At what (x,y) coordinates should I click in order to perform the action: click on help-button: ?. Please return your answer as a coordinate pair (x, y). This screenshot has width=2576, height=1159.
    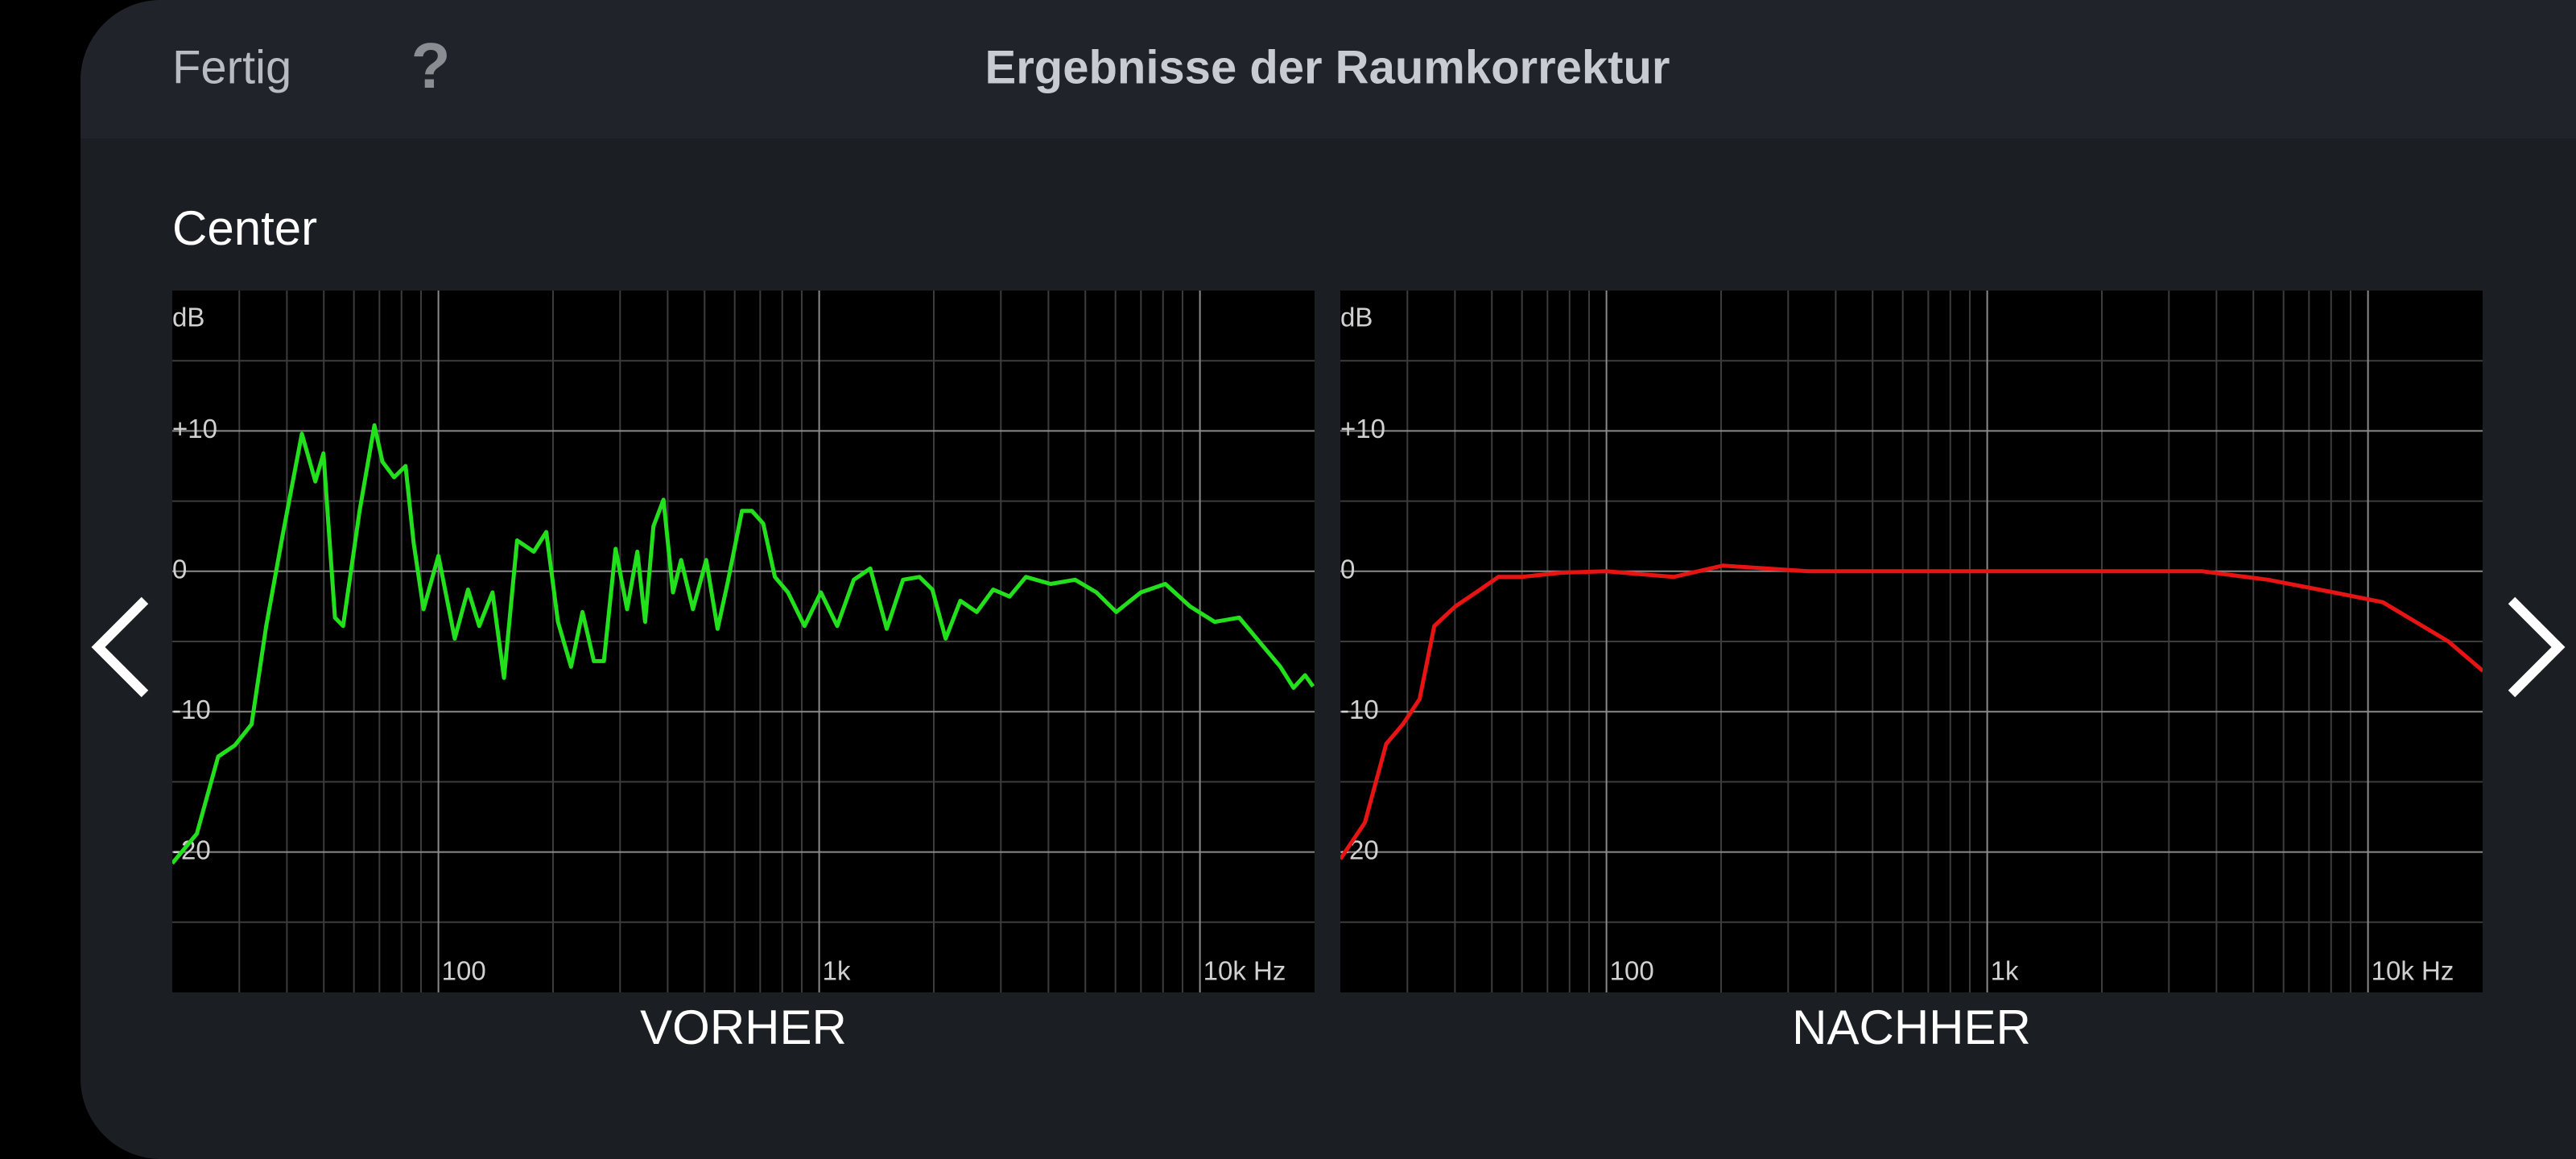
    Looking at the image, I should click on (431, 65).